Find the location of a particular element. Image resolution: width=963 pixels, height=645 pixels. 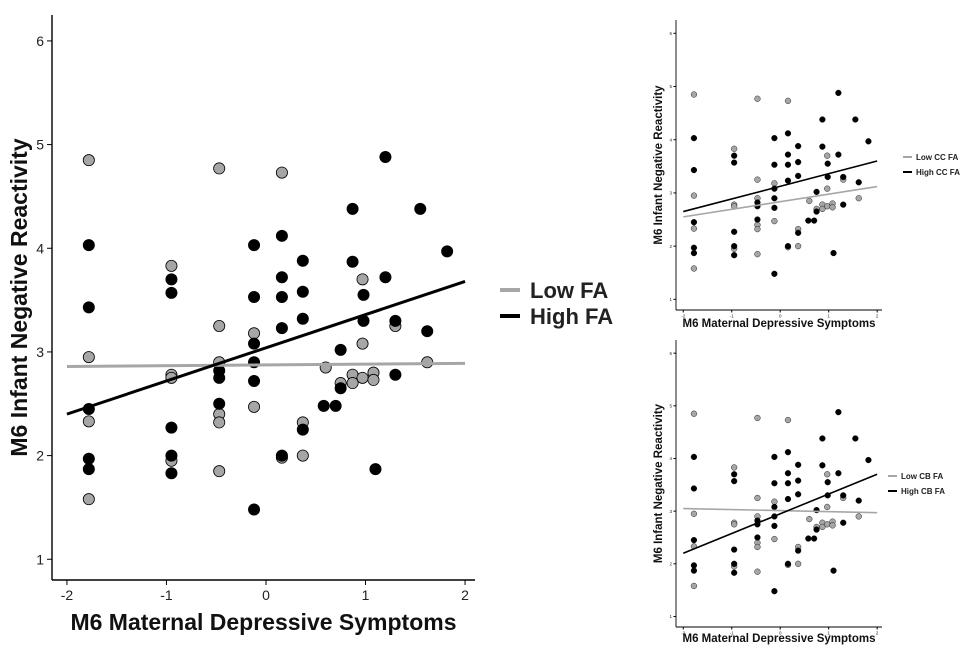

fit-line-low-cc-fa is located at coordinates (780, 201).